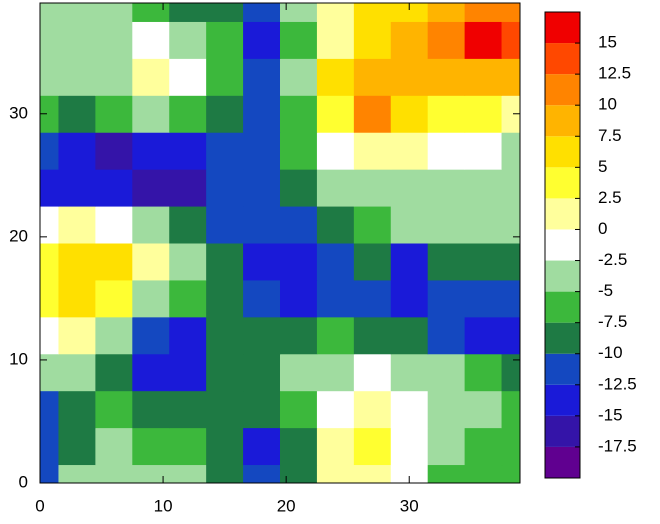 The height and width of the screenshot is (524, 660). What do you see at coordinates (602, 228) in the screenshot?
I see `colorbar-tick-label: 0` at bounding box center [602, 228].